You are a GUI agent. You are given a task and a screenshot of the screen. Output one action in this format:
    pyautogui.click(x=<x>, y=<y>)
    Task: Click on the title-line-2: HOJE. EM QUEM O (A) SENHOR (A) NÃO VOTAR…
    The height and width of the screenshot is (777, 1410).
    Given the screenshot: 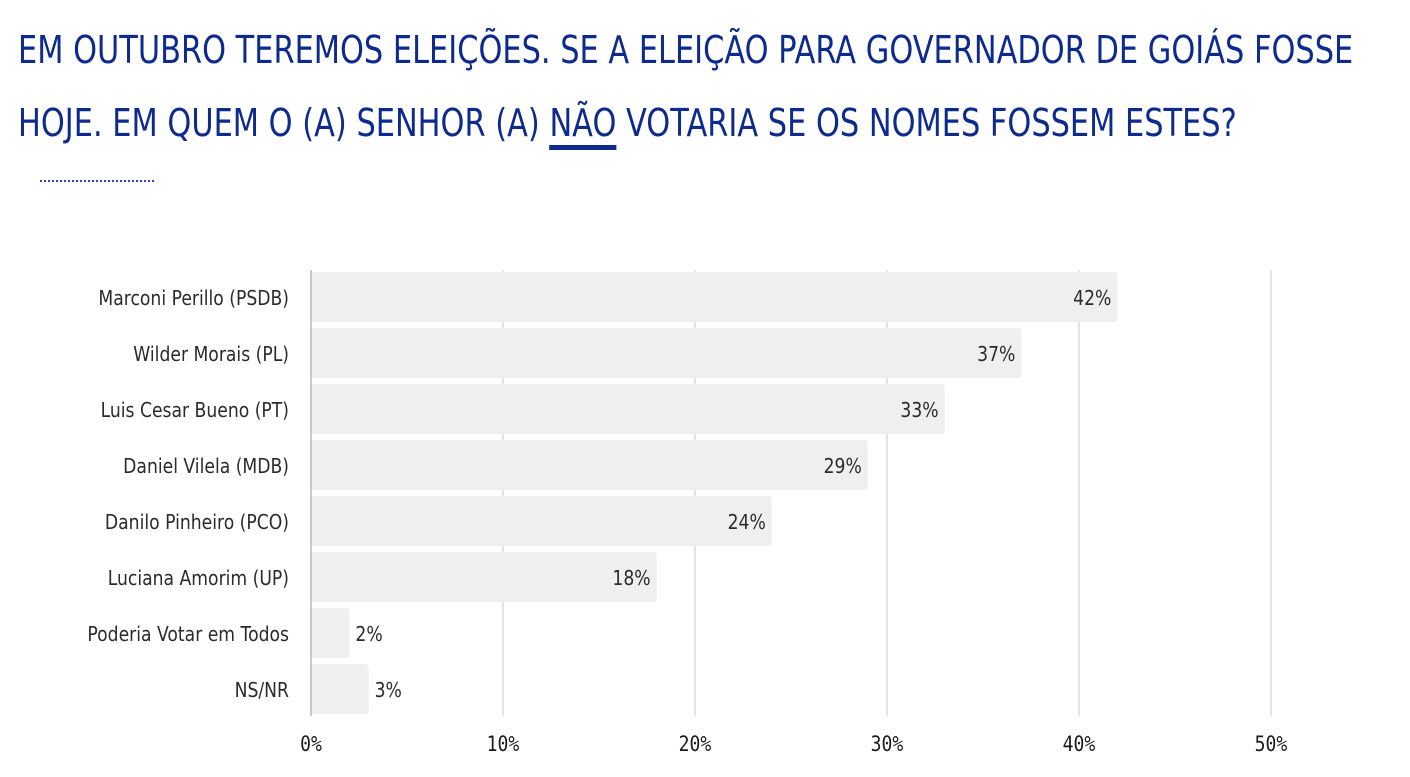 What is the action you would take?
    pyautogui.click(x=678, y=123)
    